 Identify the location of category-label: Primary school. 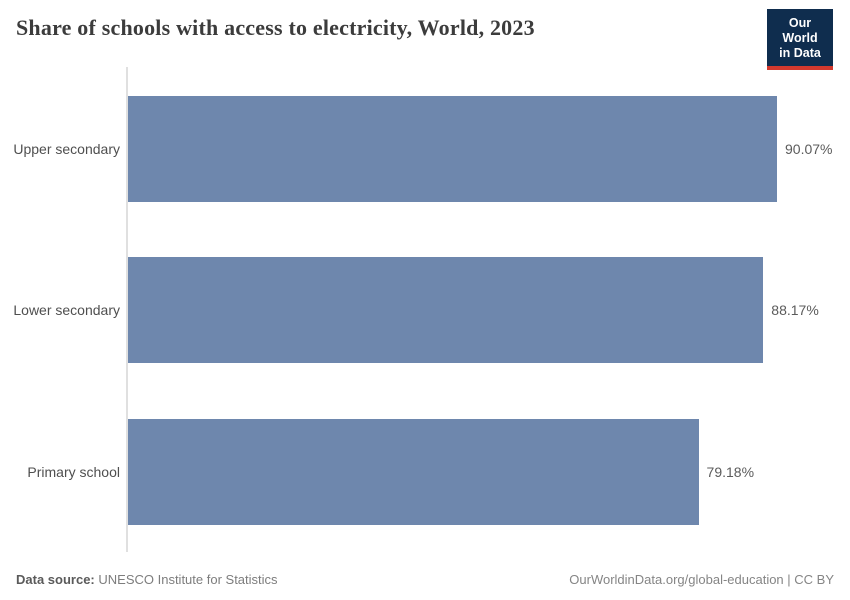
(73, 472).